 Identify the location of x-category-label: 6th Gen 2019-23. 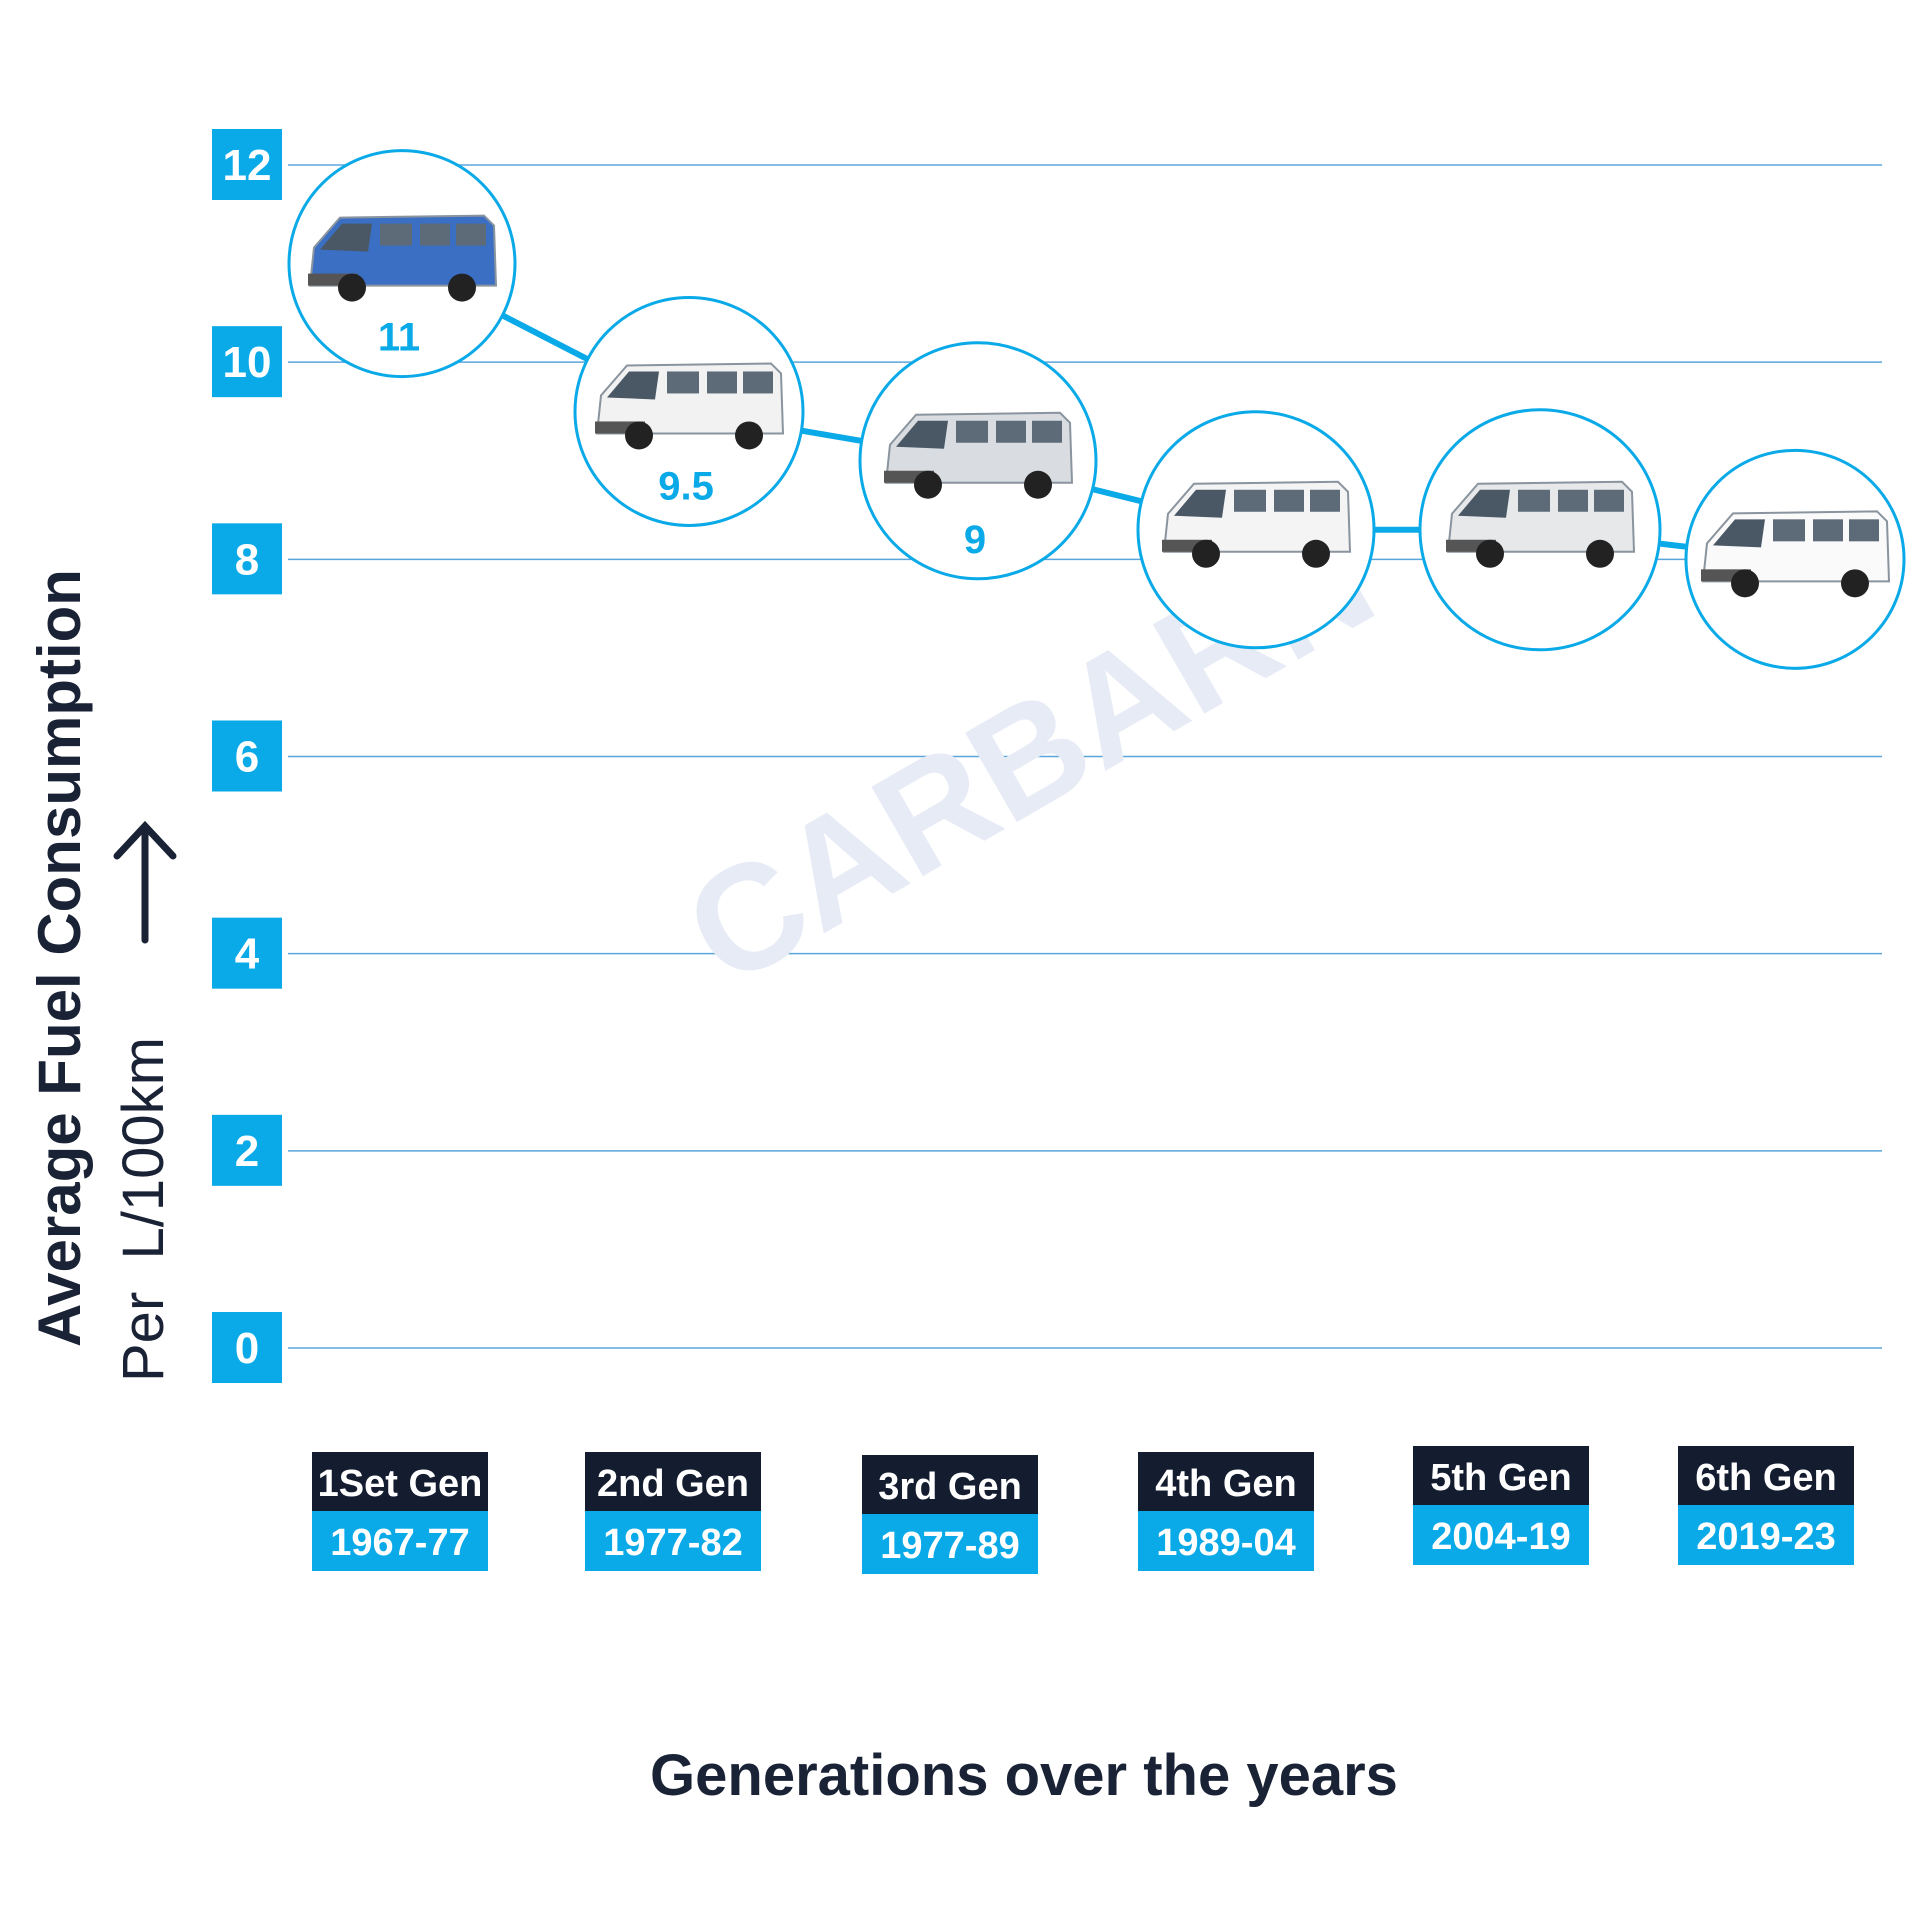
(1766, 1505).